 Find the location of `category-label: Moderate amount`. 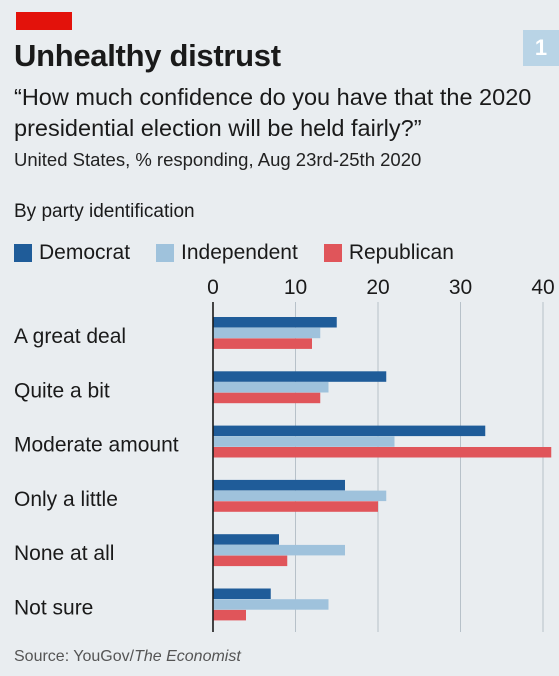

category-label: Moderate amount is located at coordinates (96, 445).